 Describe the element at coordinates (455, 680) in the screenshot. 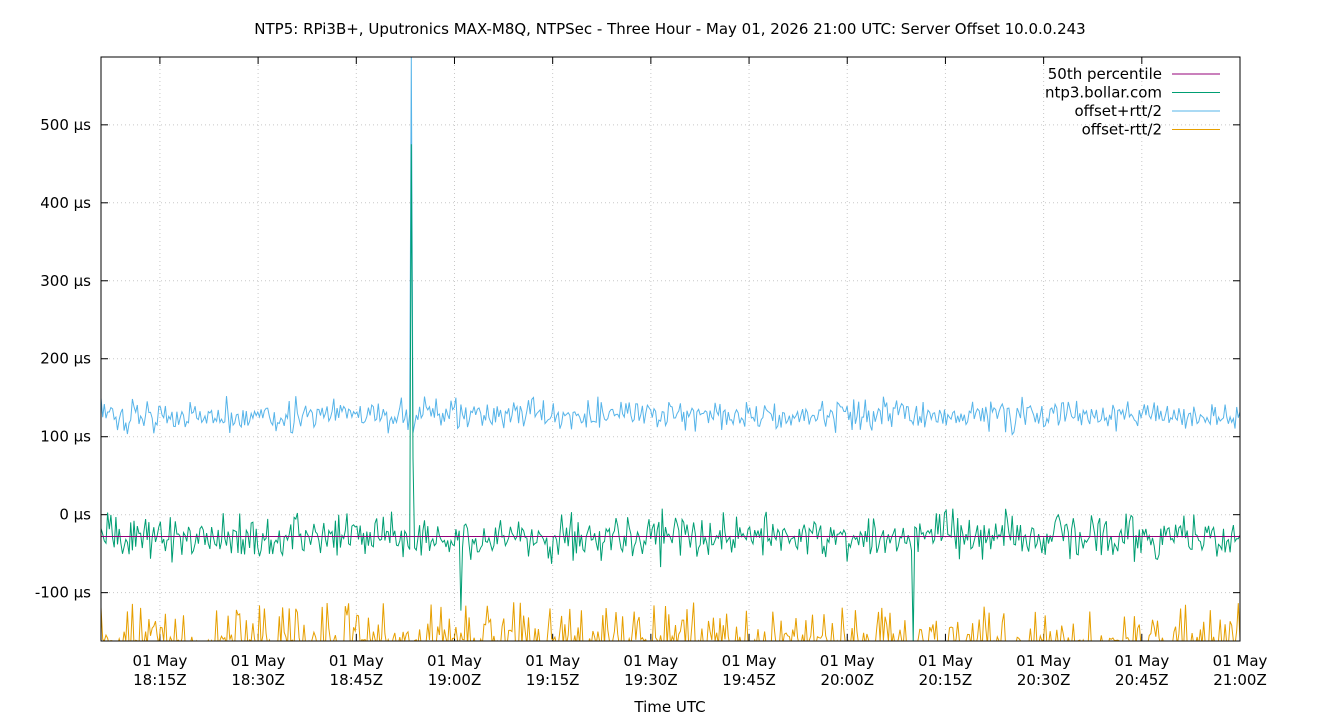

I see `x-tick-label-time: 19:00Z` at that location.